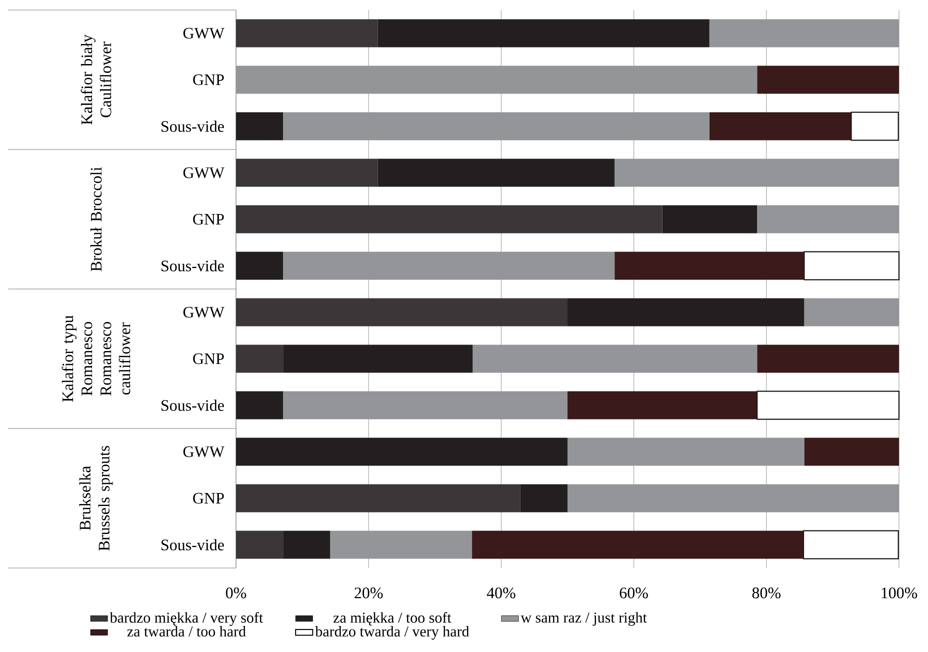 This screenshot has height=652, width=928. Describe the element at coordinates (186, 631) in the screenshot. I see `legend-label: za twarda / too hard` at that location.